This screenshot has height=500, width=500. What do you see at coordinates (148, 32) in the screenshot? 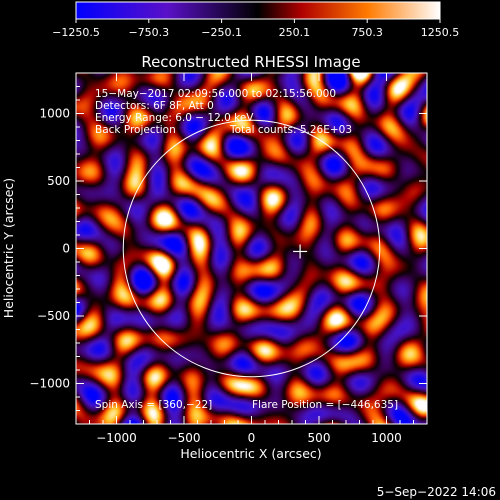
I see `colorbar-tick-label: −750.3` at bounding box center [148, 32].